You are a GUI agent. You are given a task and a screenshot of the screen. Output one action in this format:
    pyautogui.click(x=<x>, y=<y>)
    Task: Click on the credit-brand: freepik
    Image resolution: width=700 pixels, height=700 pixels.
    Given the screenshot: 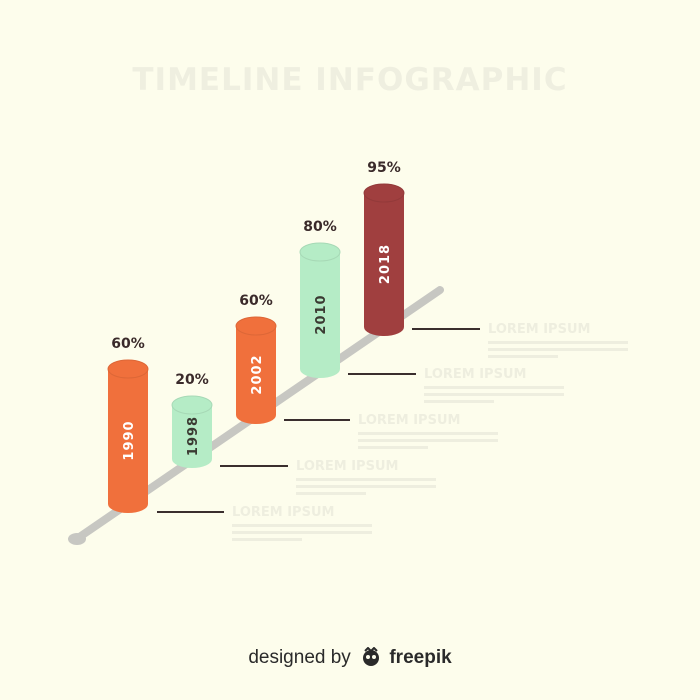 What is the action you would take?
    pyautogui.click(x=420, y=657)
    